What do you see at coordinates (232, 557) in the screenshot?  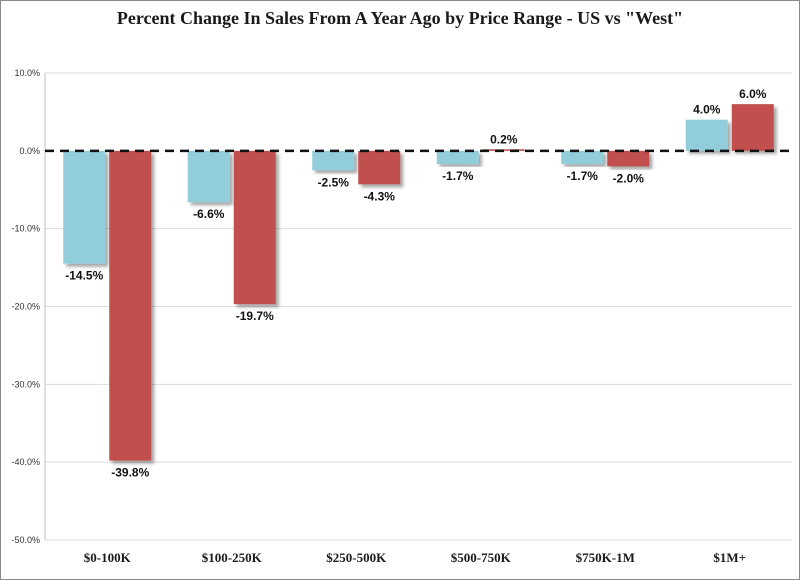 I see `x-tick-label: $100-250K` at bounding box center [232, 557].